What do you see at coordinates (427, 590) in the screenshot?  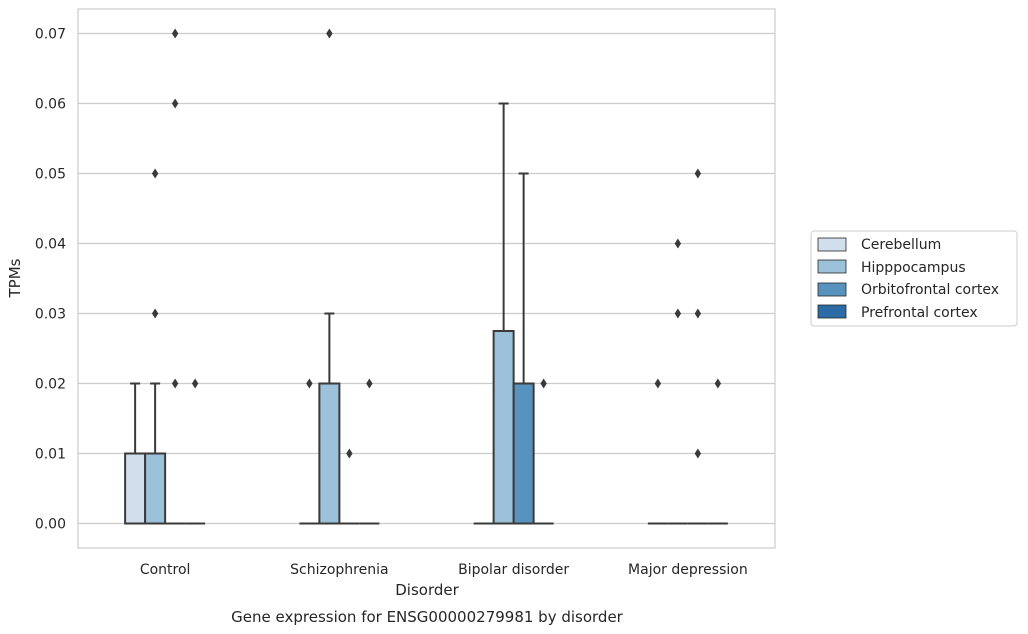 I see `x-axis-label: Disorder` at bounding box center [427, 590].